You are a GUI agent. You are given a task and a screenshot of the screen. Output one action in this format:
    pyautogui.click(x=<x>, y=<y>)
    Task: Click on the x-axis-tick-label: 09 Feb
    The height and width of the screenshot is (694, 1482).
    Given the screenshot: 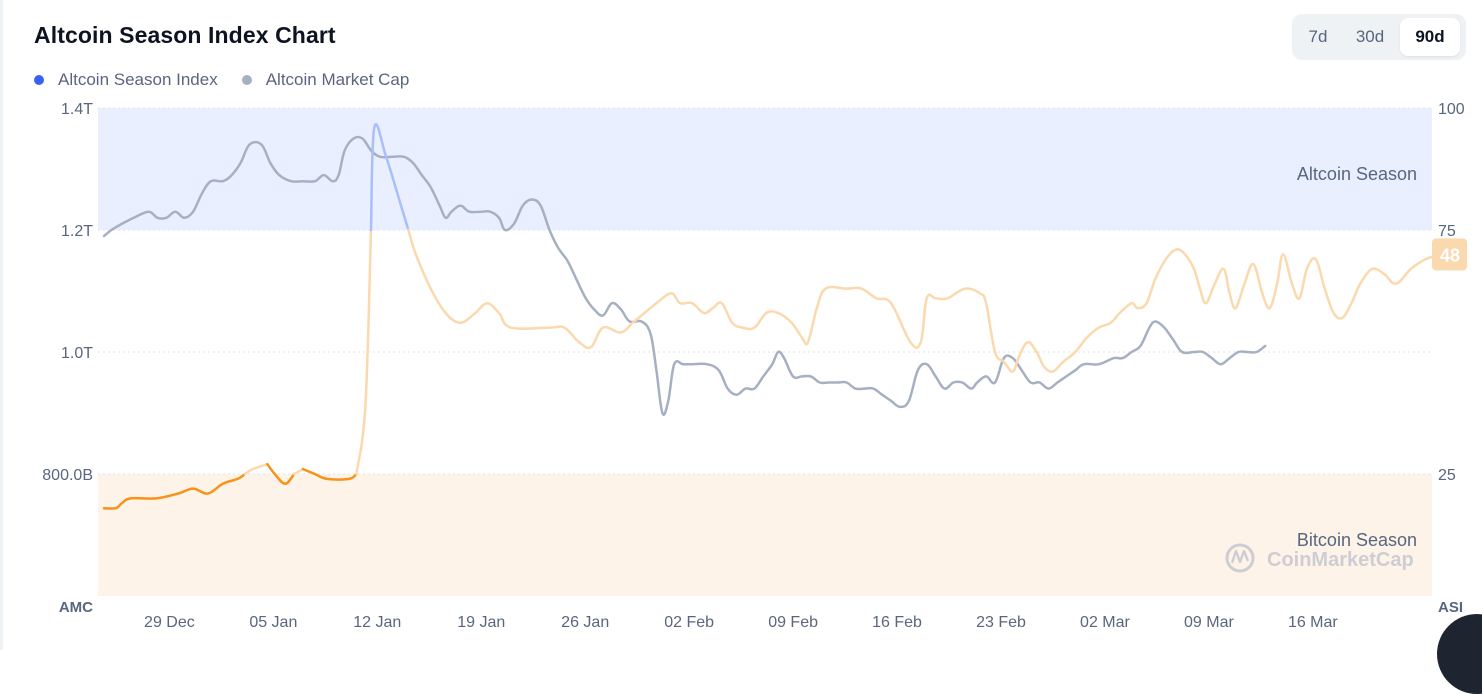 What is the action you would take?
    pyautogui.click(x=793, y=622)
    